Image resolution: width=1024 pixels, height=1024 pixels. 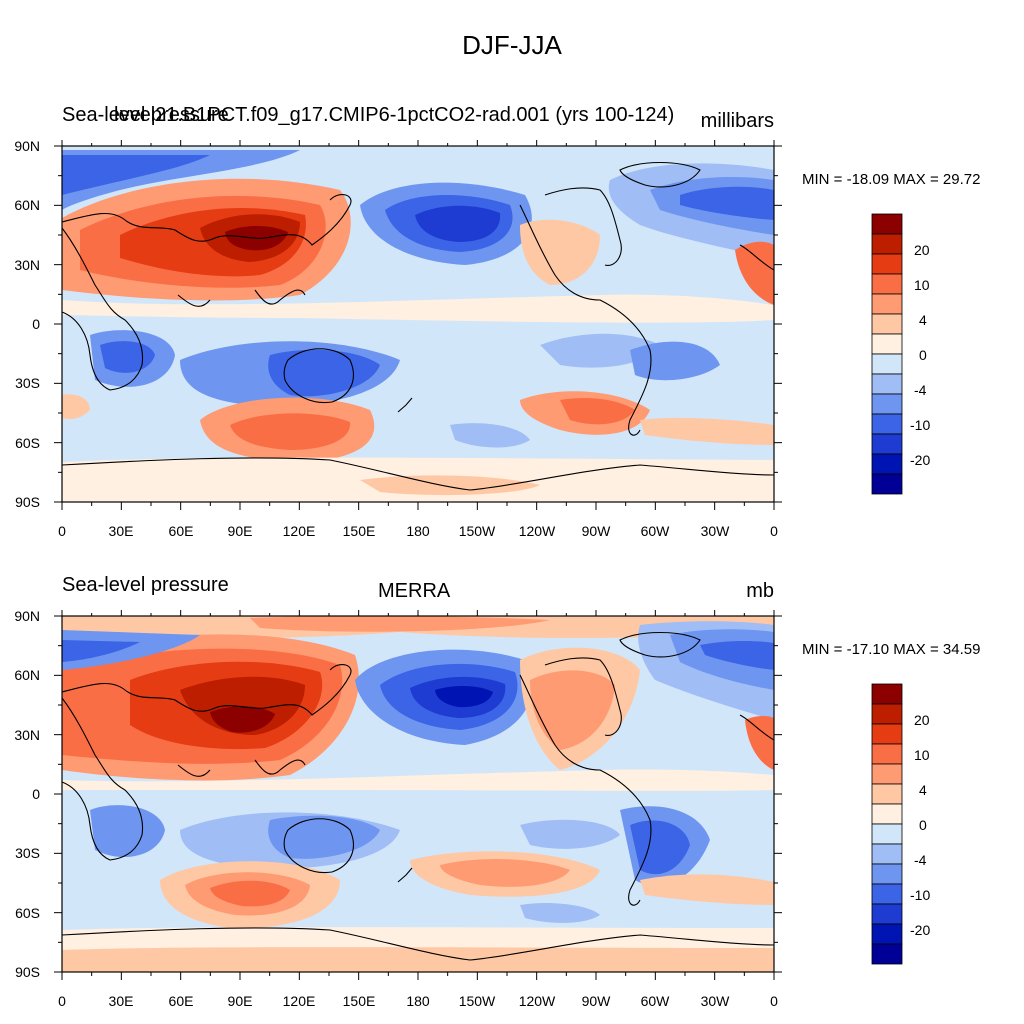 I want to click on panel2-colorbar-labels: 20 10 4 0 -4 -10 -20, so click(x=920, y=825).